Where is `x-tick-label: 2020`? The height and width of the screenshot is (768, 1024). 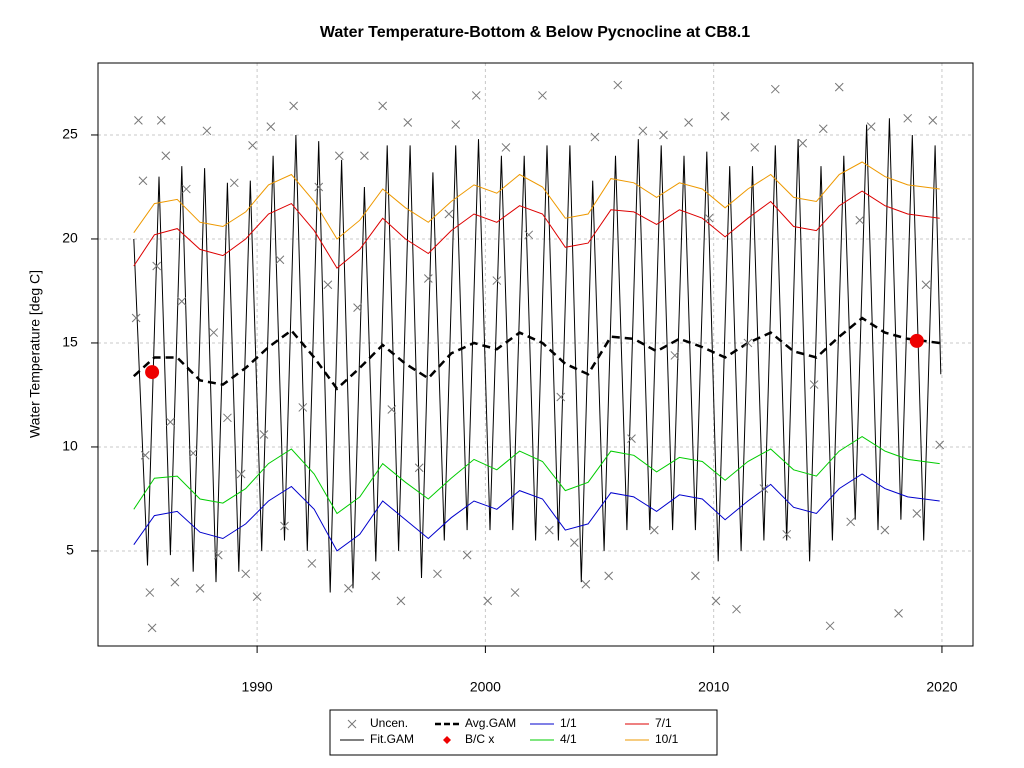
x-tick-label: 2020 is located at coordinates (941, 687).